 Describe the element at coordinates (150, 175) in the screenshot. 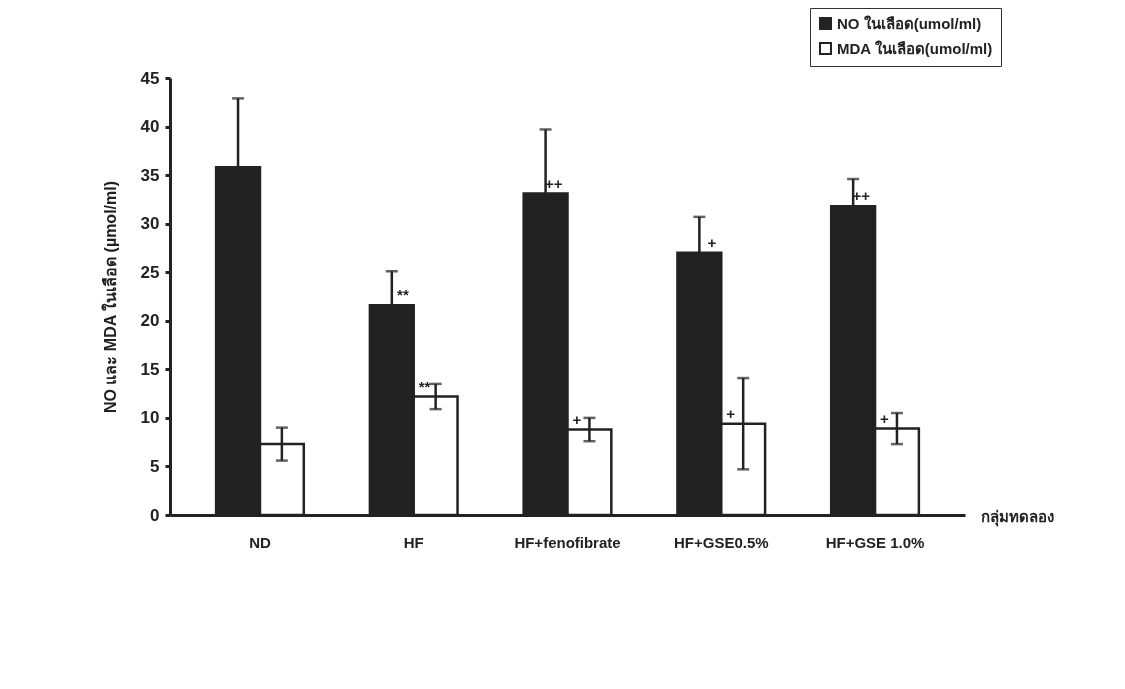

I see `y-tick-label: 35` at that location.